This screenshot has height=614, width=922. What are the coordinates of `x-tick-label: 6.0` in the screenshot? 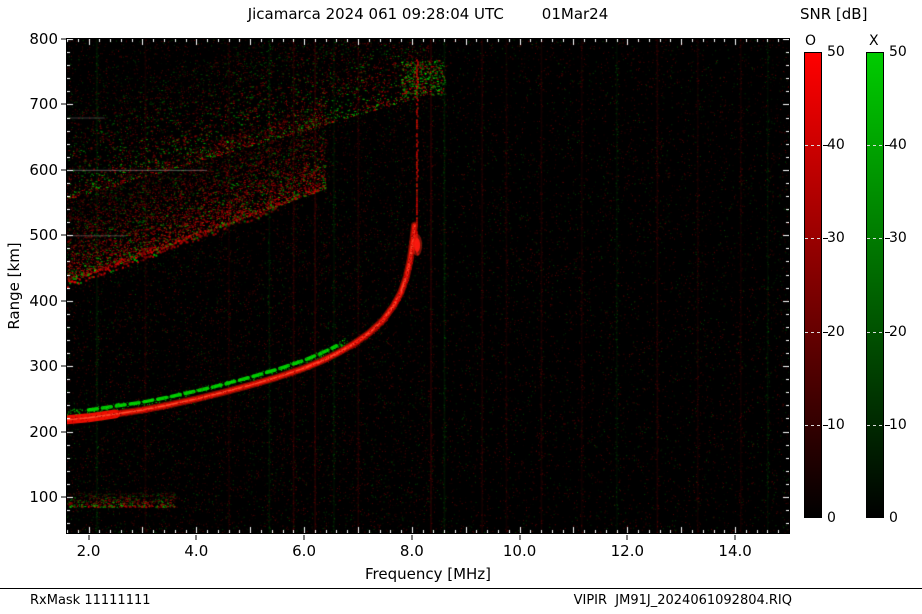 It's located at (304, 551).